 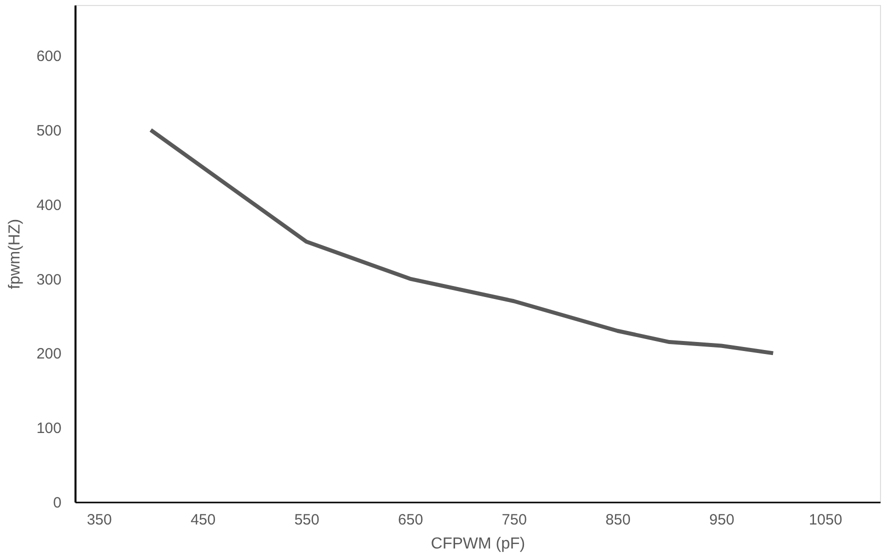 What do you see at coordinates (307, 520) in the screenshot?
I see `x-tick-label: 550` at bounding box center [307, 520].